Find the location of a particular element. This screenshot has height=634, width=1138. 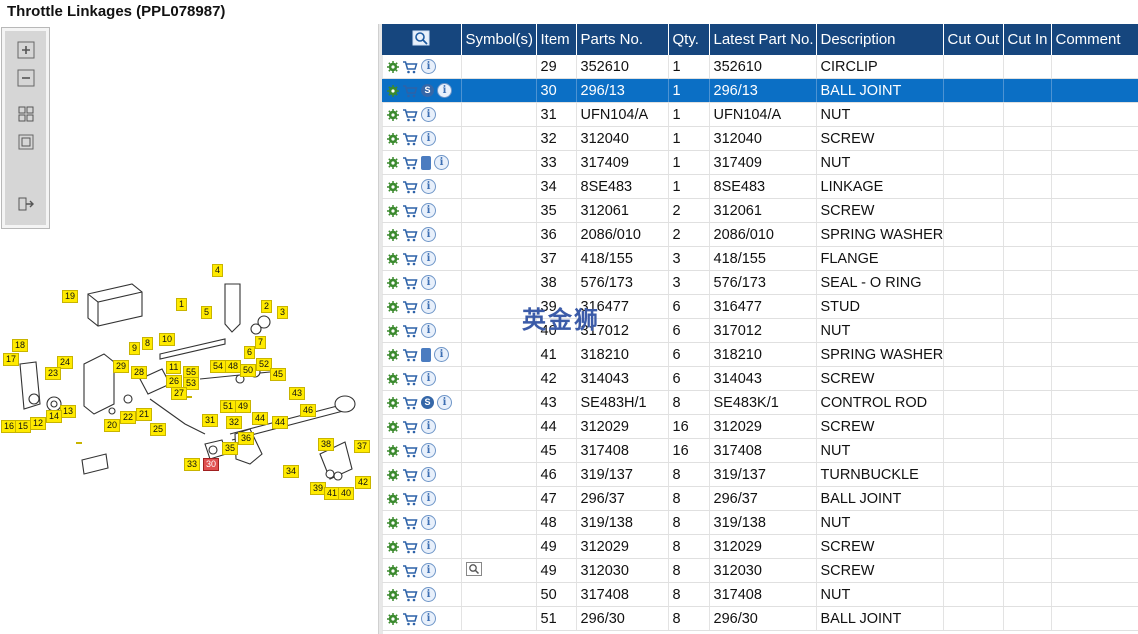

table-row: i 45 317408 16 317408 NUT is located at coordinates (760, 450).